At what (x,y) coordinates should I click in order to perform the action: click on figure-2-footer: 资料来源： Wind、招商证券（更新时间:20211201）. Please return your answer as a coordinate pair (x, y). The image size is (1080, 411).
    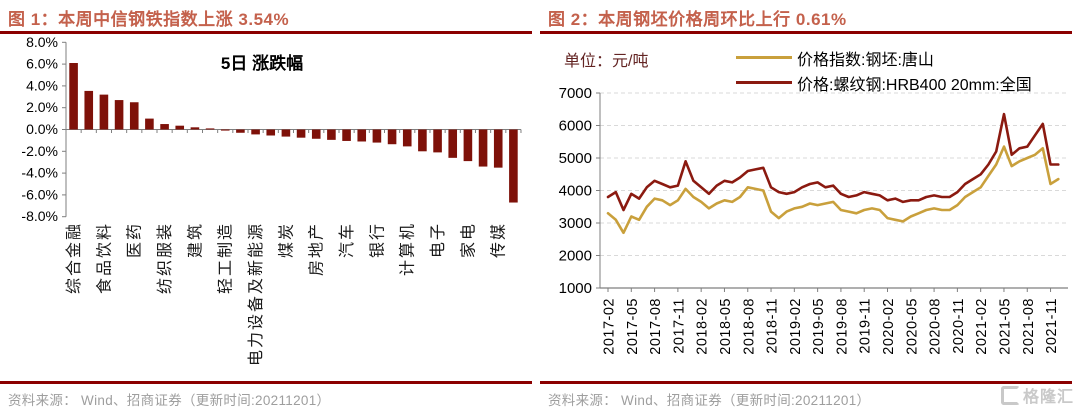
    Looking at the image, I should click on (806, 395).